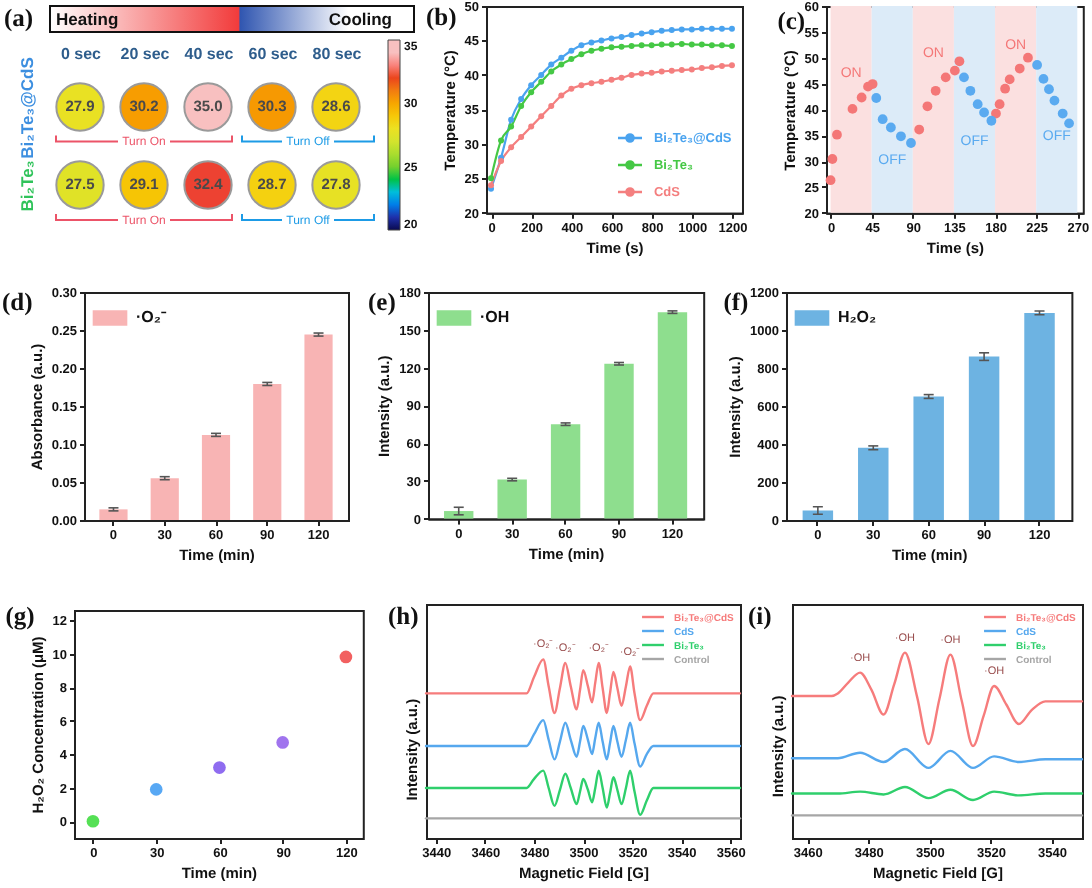  I want to click on chart-title: (h), so click(403, 616).